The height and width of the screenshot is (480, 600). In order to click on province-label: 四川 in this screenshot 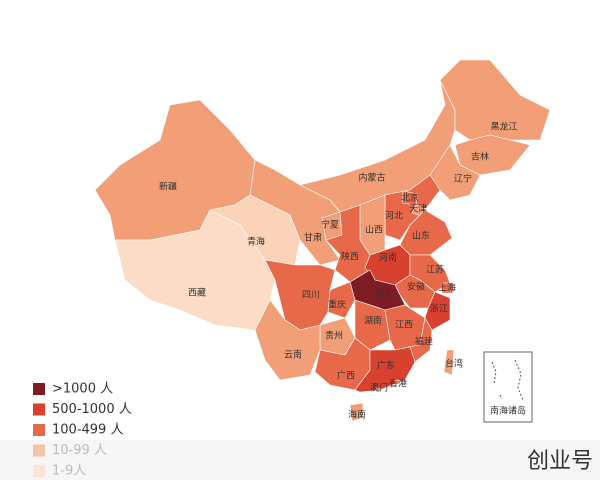, I will do `click(311, 296)`.